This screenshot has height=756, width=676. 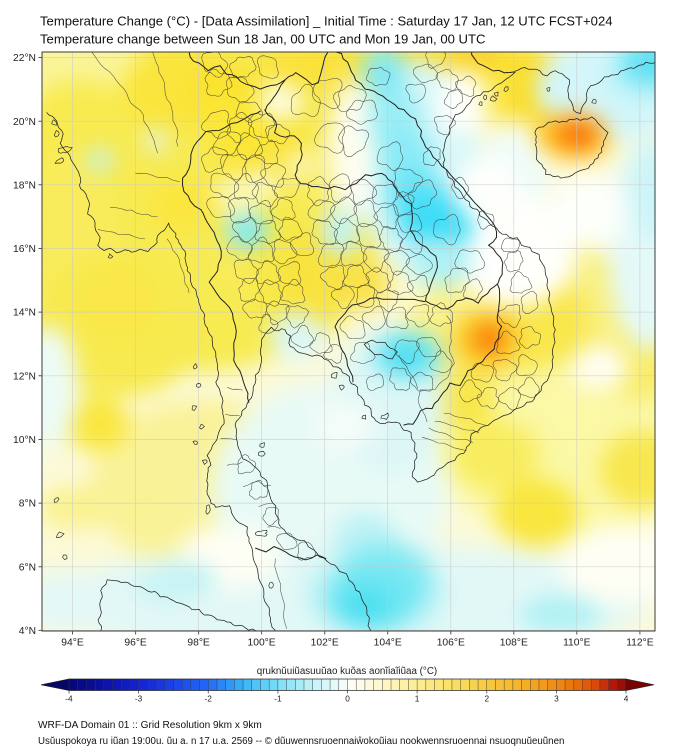 What do you see at coordinates (24, 58) in the screenshot?
I see `svg-text: 22°N` at bounding box center [24, 58].